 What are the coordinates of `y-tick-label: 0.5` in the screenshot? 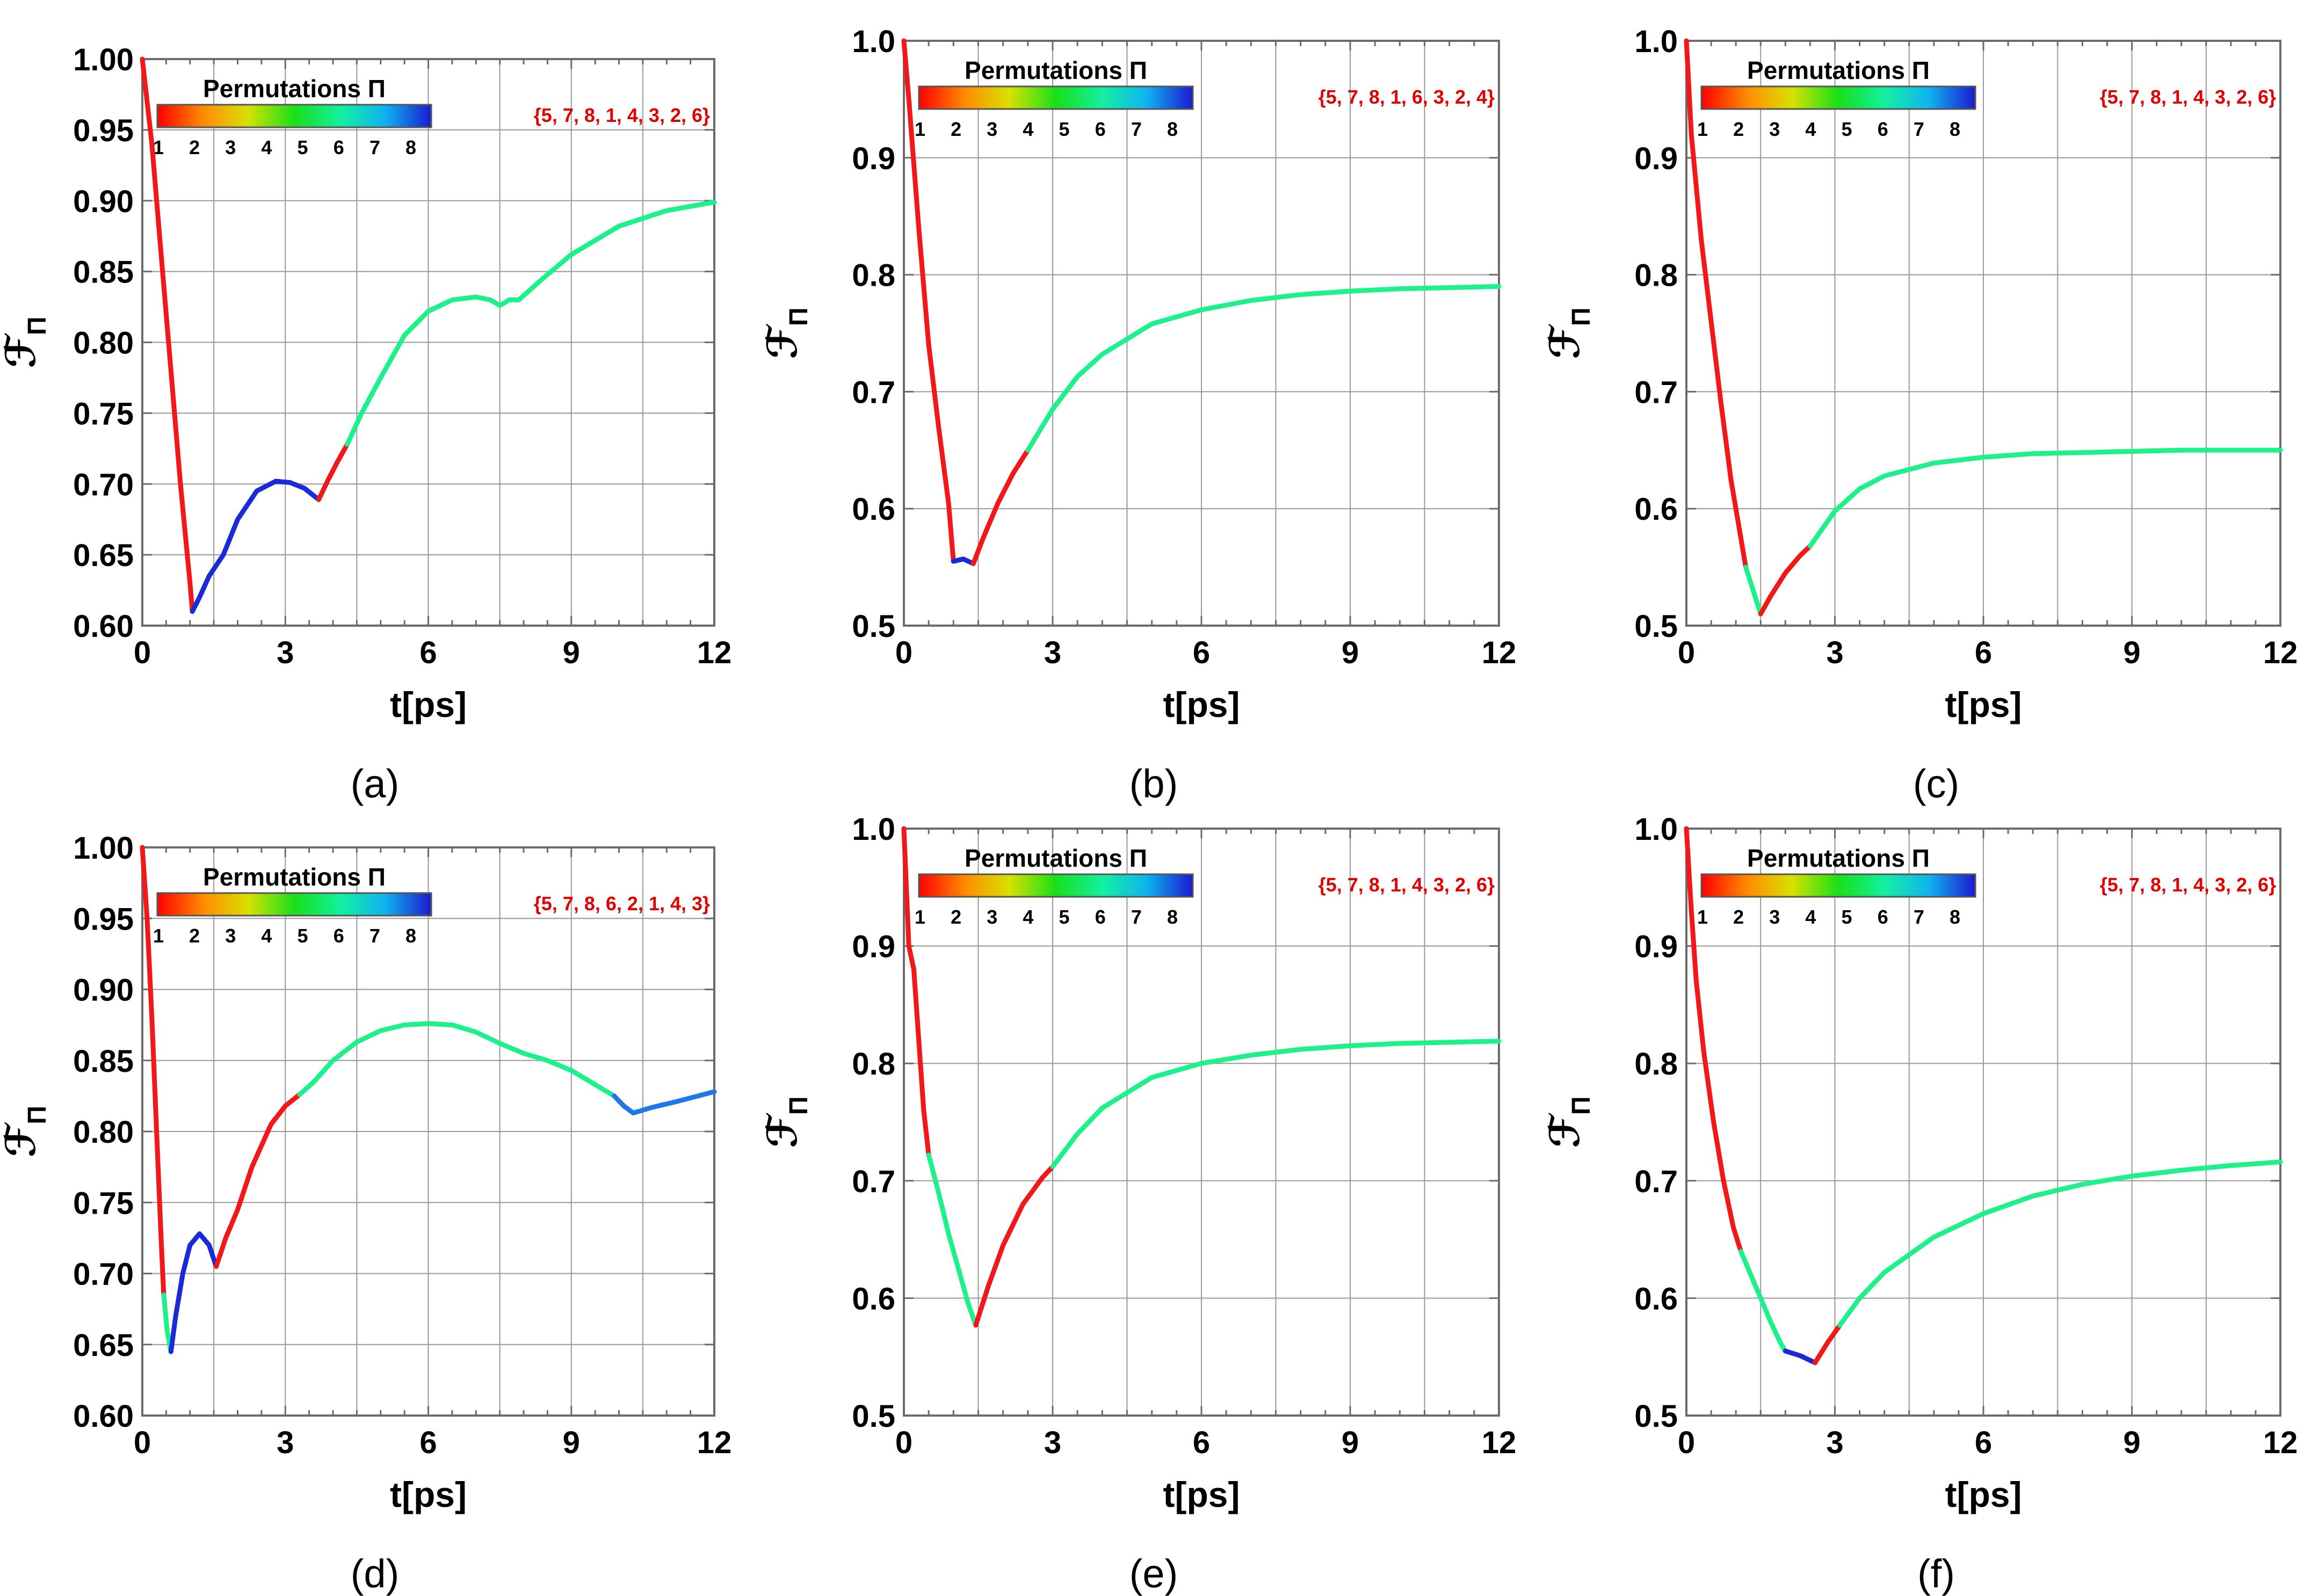 It's located at (873, 1416).